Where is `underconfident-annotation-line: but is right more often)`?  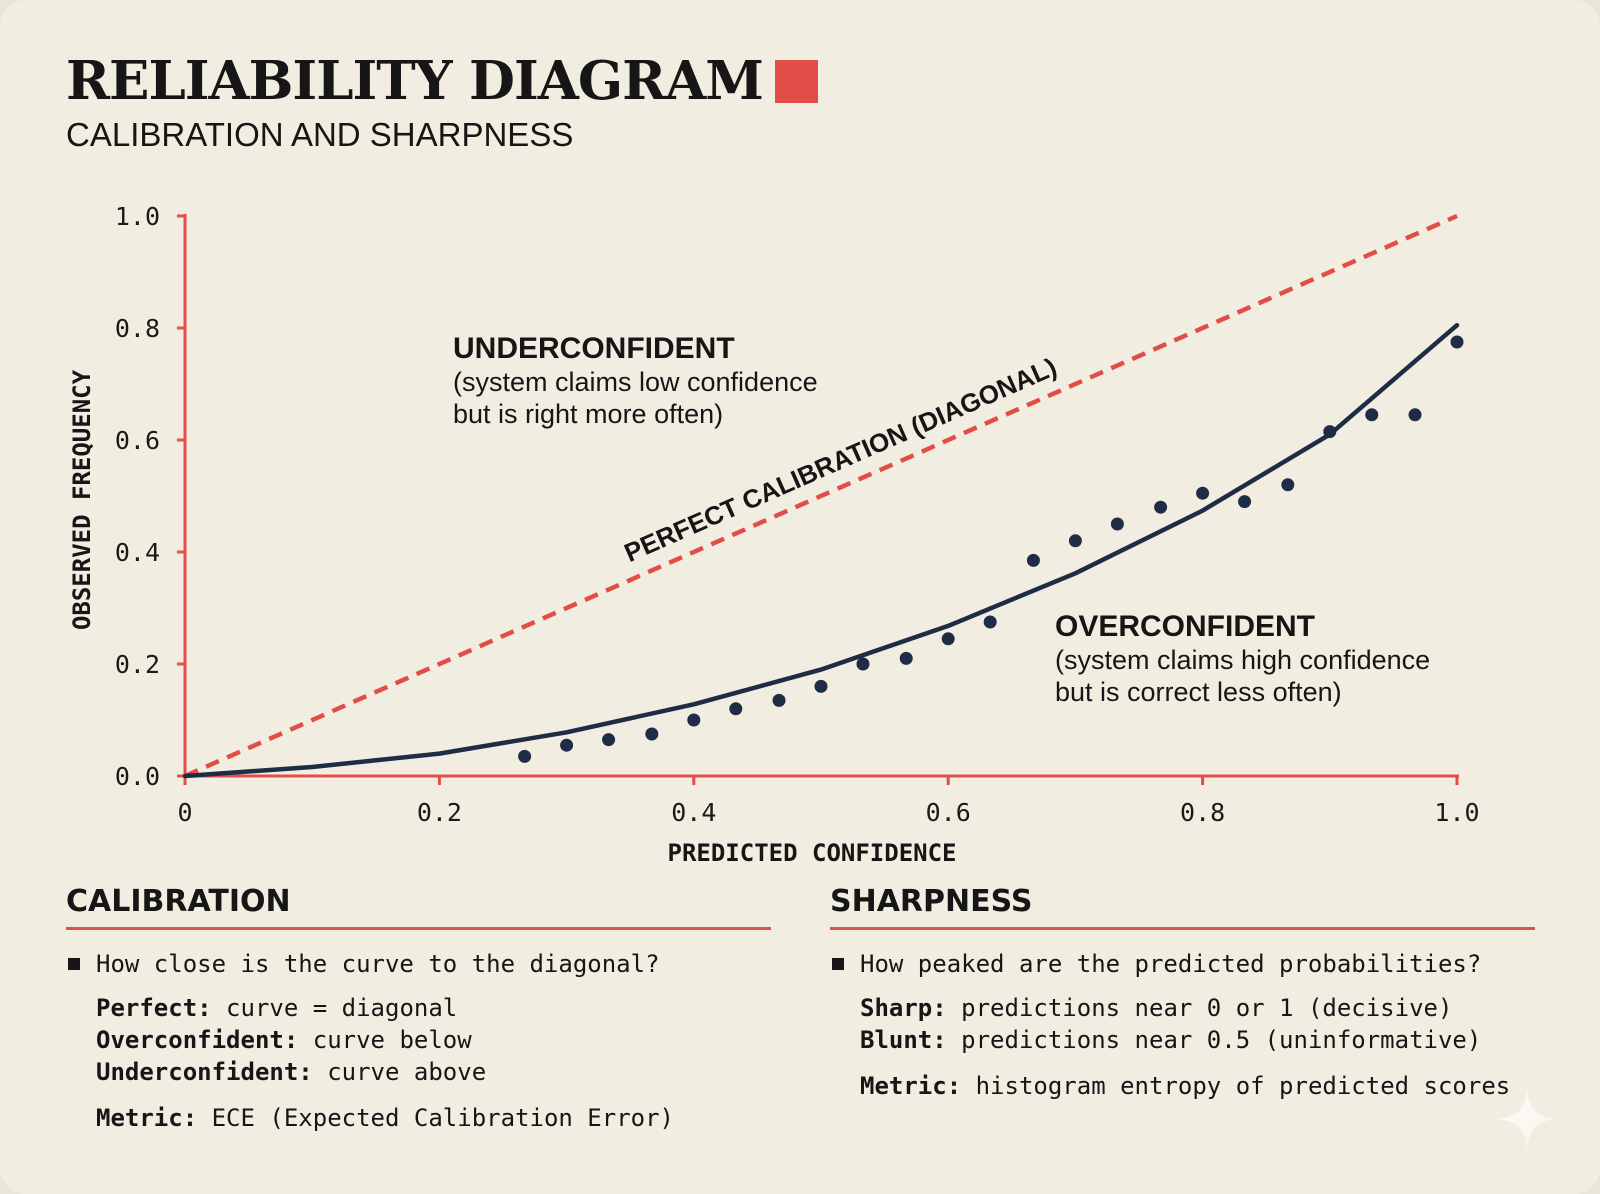 underconfident-annotation-line: but is right more often) is located at coordinates (588, 414).